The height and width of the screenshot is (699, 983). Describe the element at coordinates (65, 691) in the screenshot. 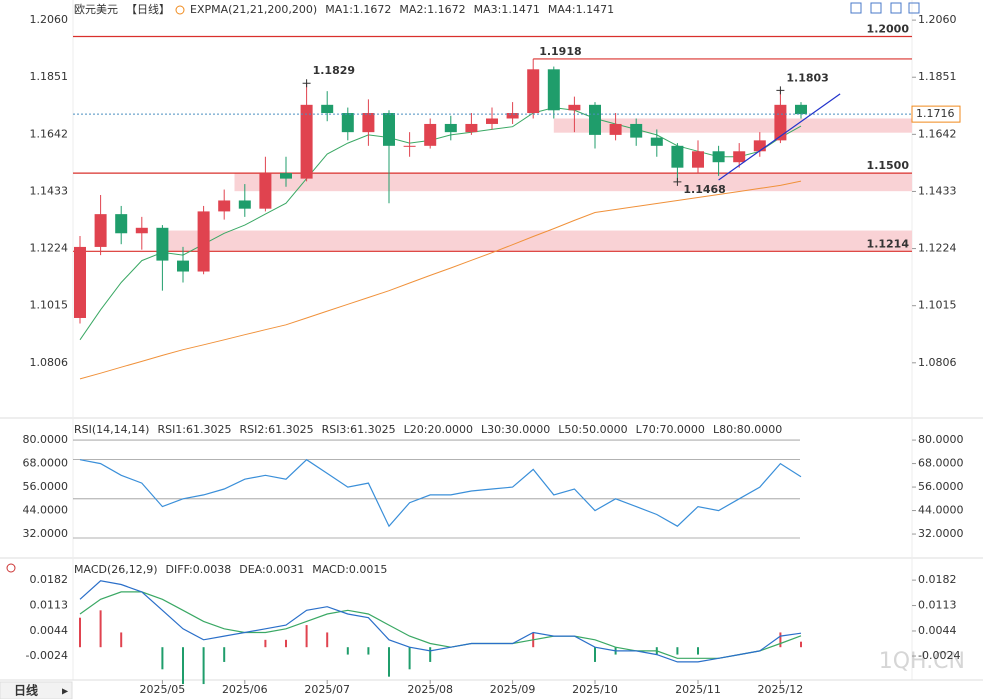

I see `tab-arrow: ▶` at that location.